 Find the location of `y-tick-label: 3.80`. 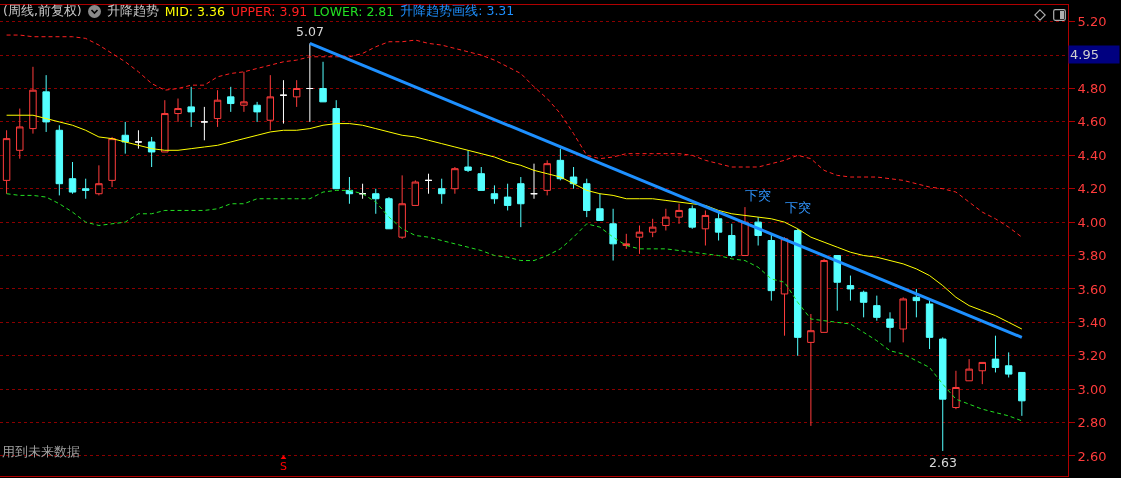

y-tick-label: 3.80 is located at coordinates (1092, 256).